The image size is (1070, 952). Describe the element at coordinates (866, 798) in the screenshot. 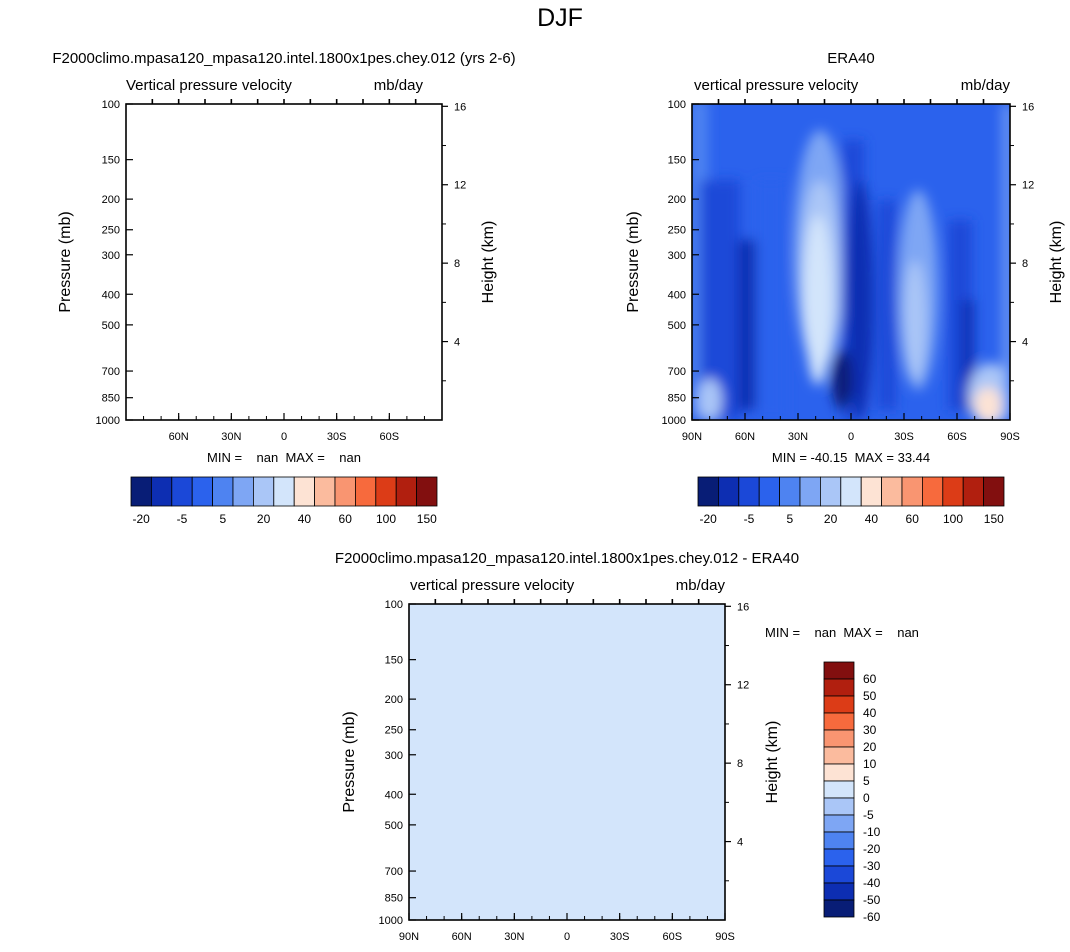

I see `colorbar-label: 0` at that location.